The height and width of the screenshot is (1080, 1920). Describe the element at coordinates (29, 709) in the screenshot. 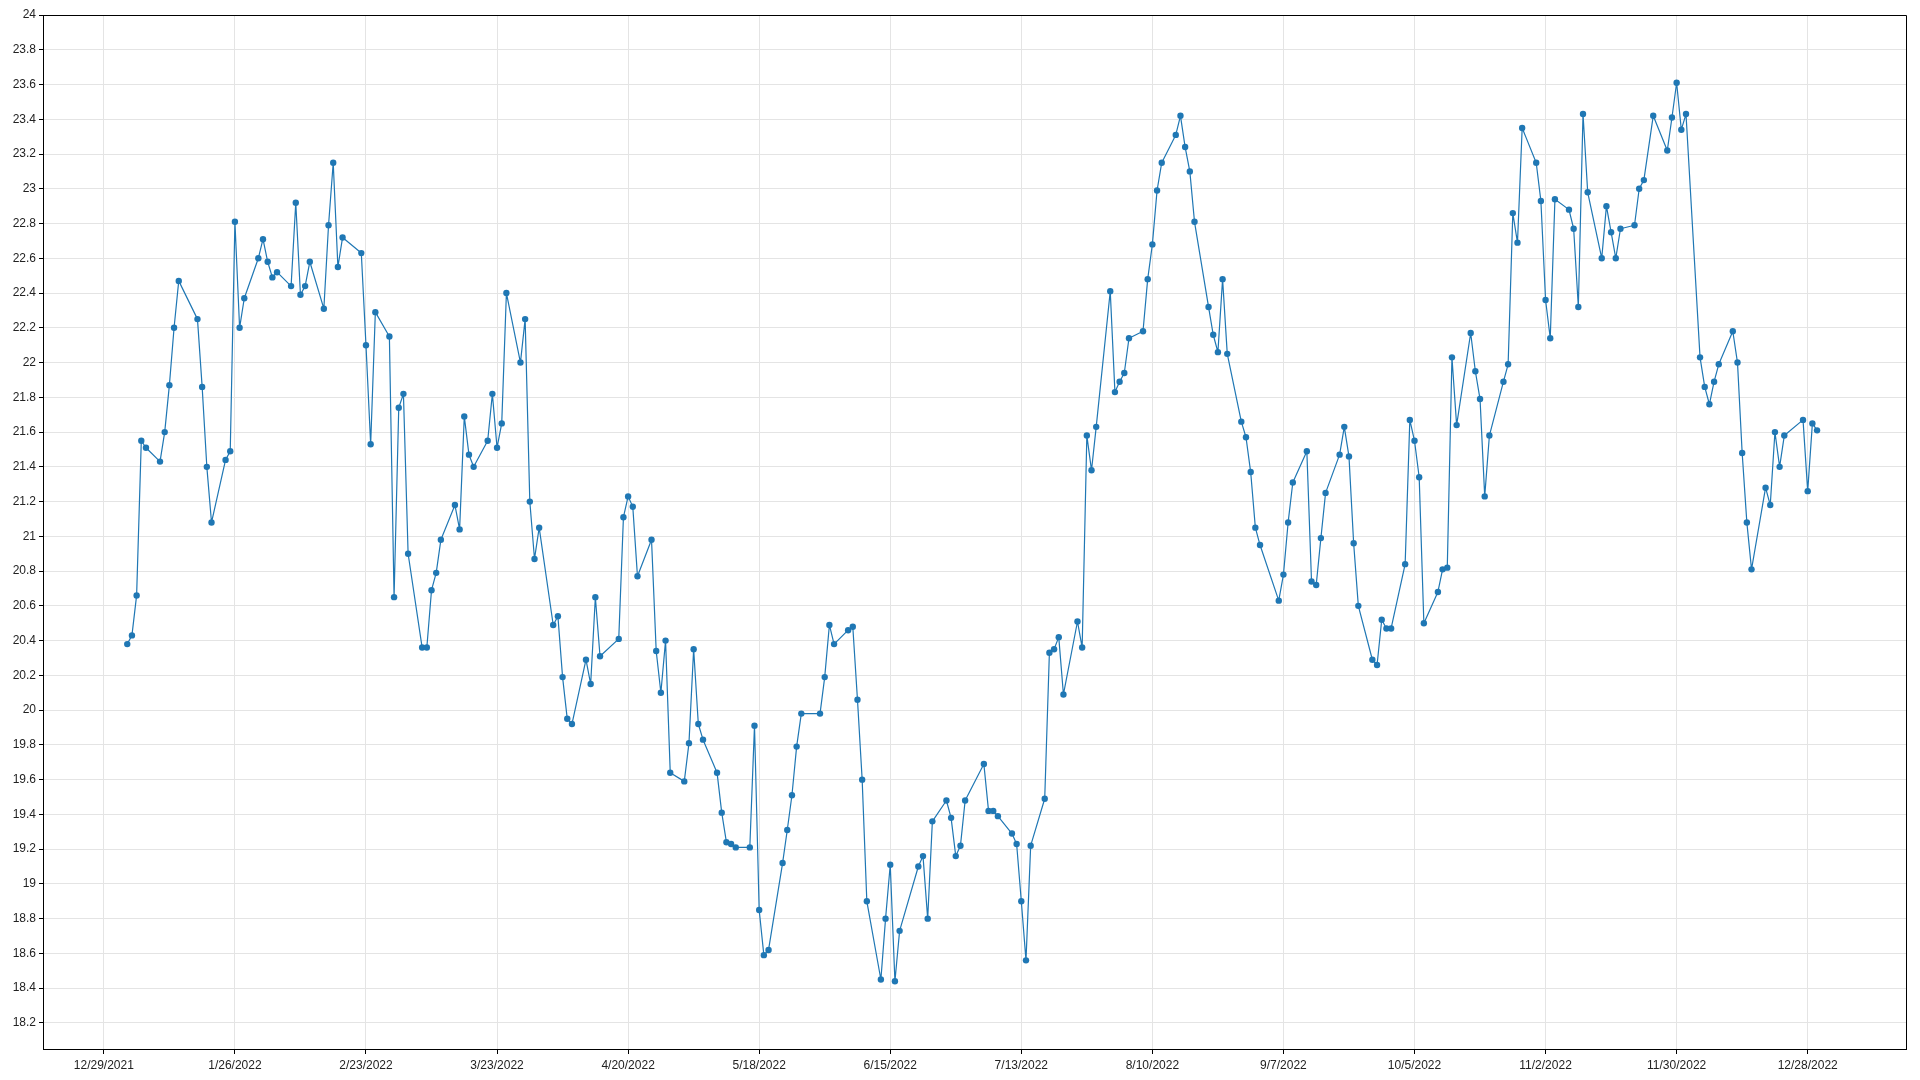

I see `y-tick-label: 20` at that location.